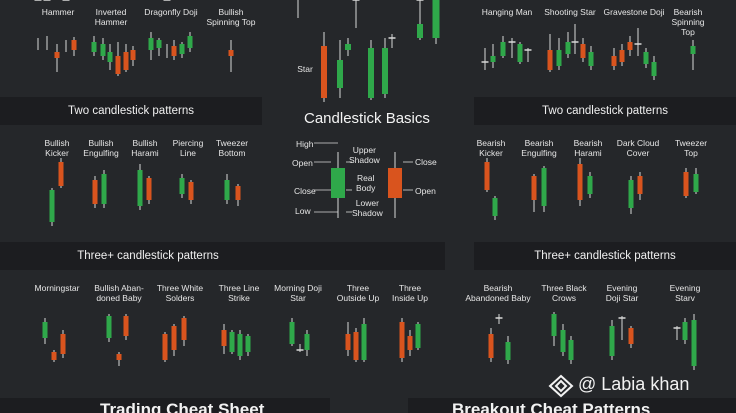 The height and width of the screenshot is (413, 736). Describe the element at coordinates (232, 148) in the screenshot. I see `label-tweezer-bottom: Tweezer Bottom` at that location.